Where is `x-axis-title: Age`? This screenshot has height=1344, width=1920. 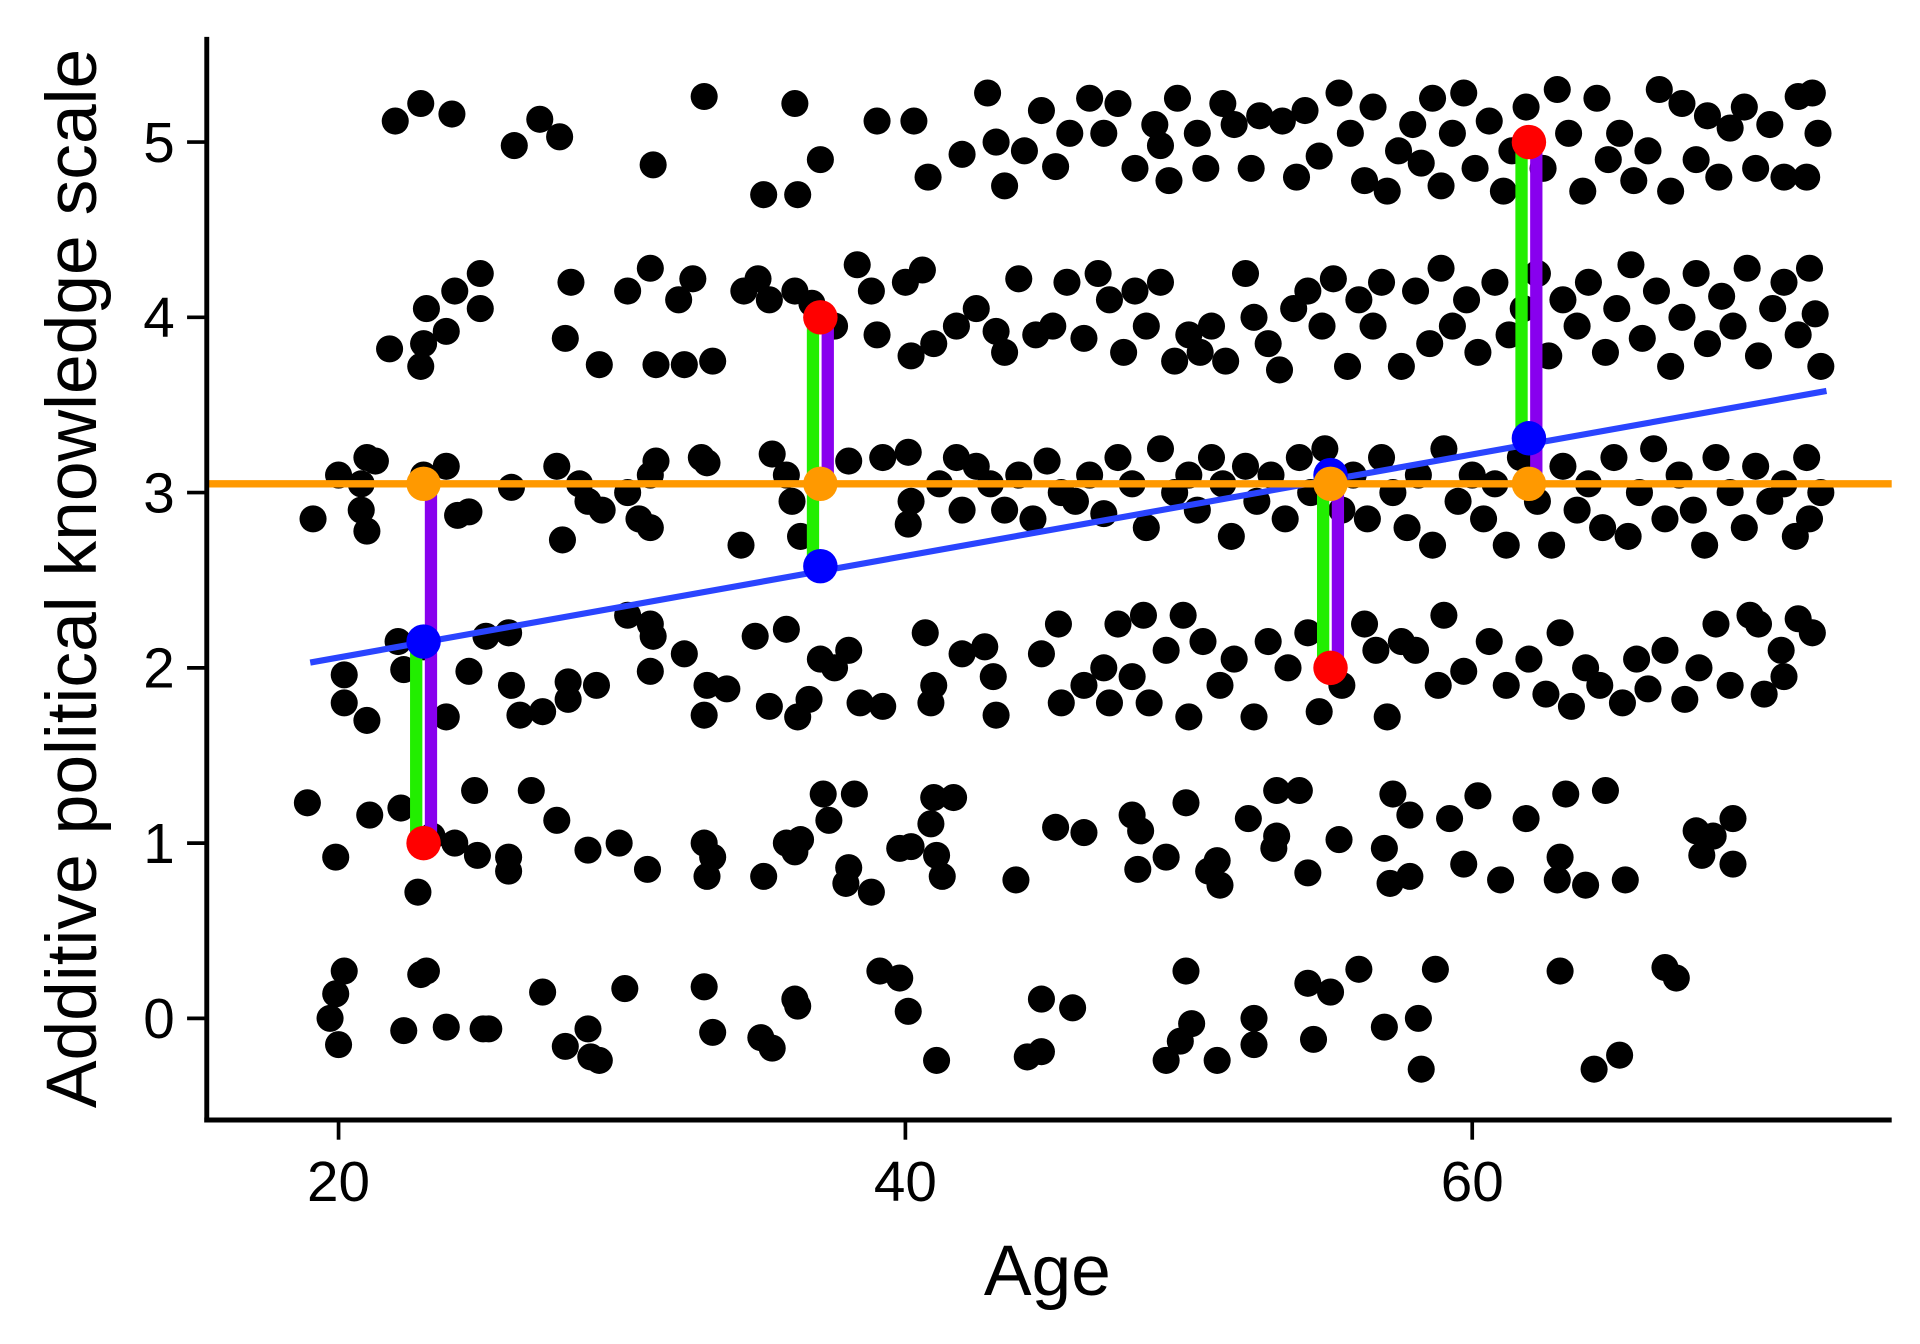
x-axis-title: Age is located at coordinates (1047, 1271).